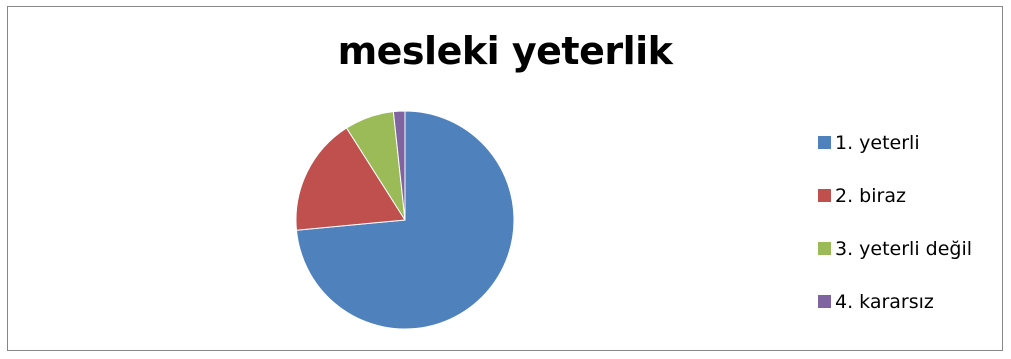 The height and width of the screenshot is (359, 1011). Describe the element at coordinates (884, 302) in the screenshot. I see `legend-label-4: 4. kararsız` at that location.